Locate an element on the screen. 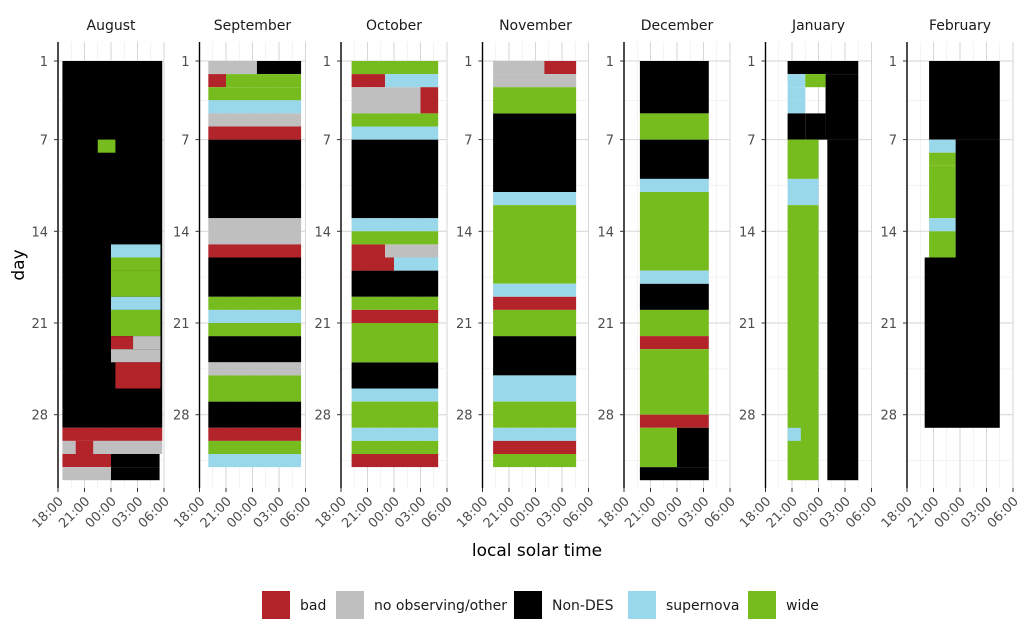  x-axis-title: local solar time is located at coordinates (537, 551).